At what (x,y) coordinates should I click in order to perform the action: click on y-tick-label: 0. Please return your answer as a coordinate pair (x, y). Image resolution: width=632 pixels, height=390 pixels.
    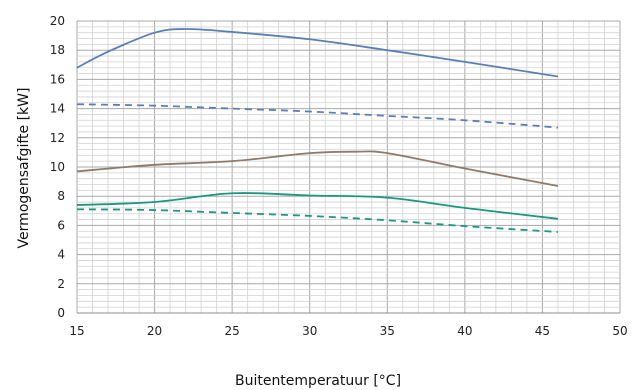
    Looking at the image, I should click on (61, 313).